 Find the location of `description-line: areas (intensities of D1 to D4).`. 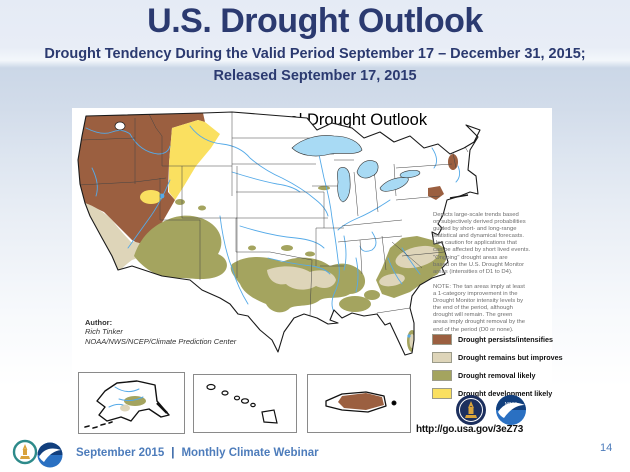

description-line: areas (intensities of D1 to D4). is located at coordinates (473, 271).